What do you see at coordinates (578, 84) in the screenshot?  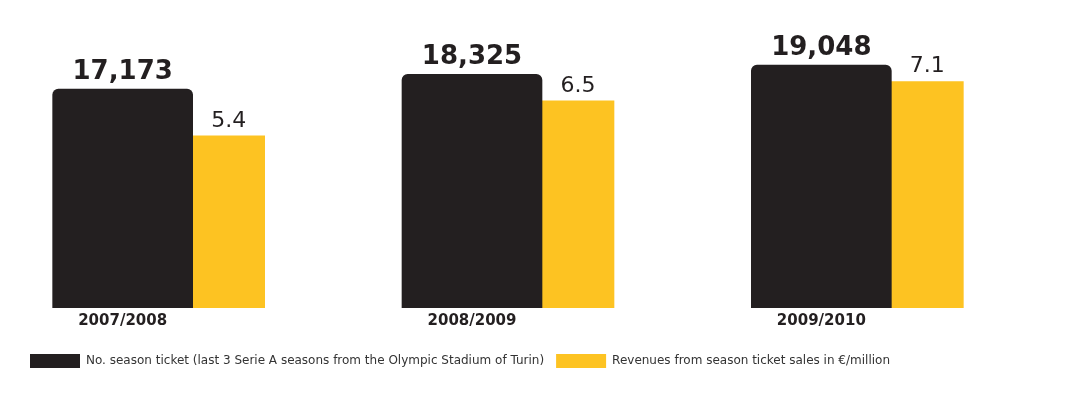 I see `data-label: 6.5` at bounding box center [578, 84].